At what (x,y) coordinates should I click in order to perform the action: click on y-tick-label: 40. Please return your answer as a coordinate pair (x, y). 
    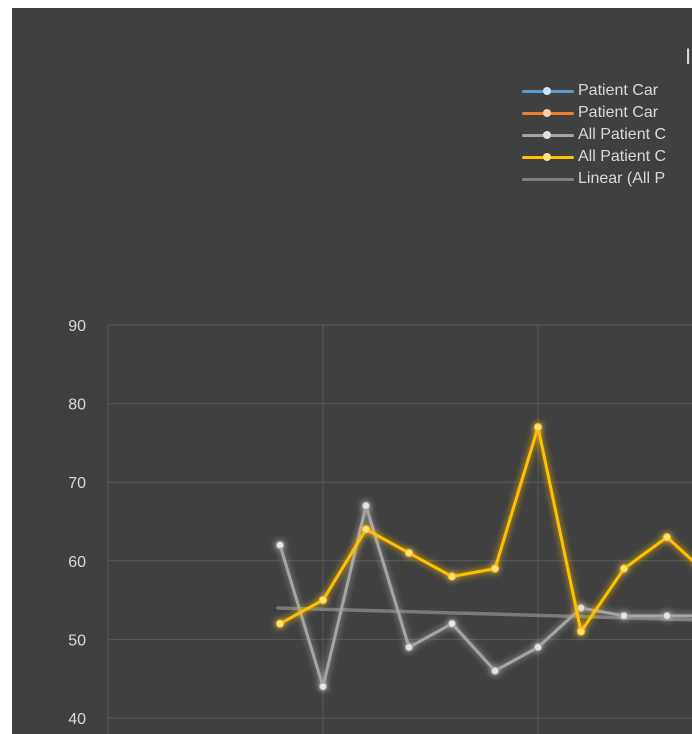
    Looking at the image, I should click on (77, 719).